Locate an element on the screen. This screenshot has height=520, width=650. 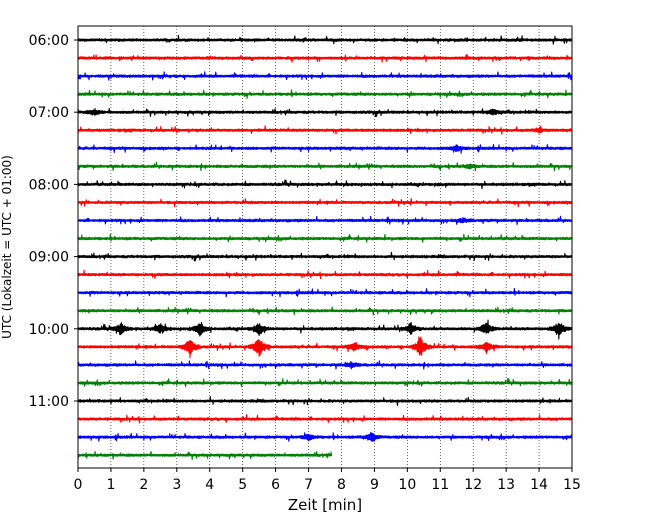
x-tick-label: 10 is located at coordinates (407, 485).